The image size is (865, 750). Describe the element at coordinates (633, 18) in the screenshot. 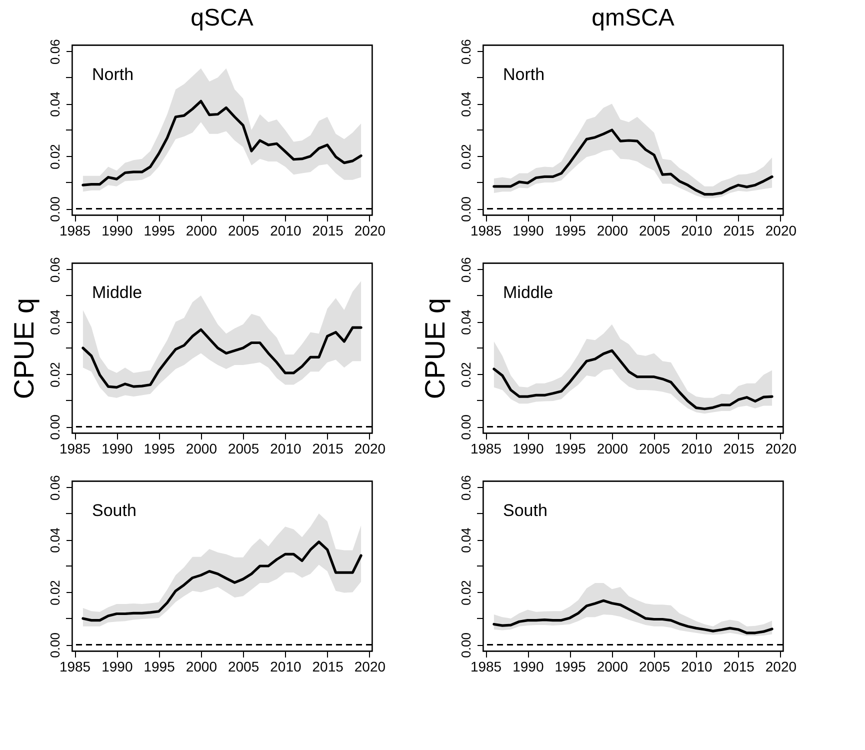

I see `chart-title: qmSCA` at that location.